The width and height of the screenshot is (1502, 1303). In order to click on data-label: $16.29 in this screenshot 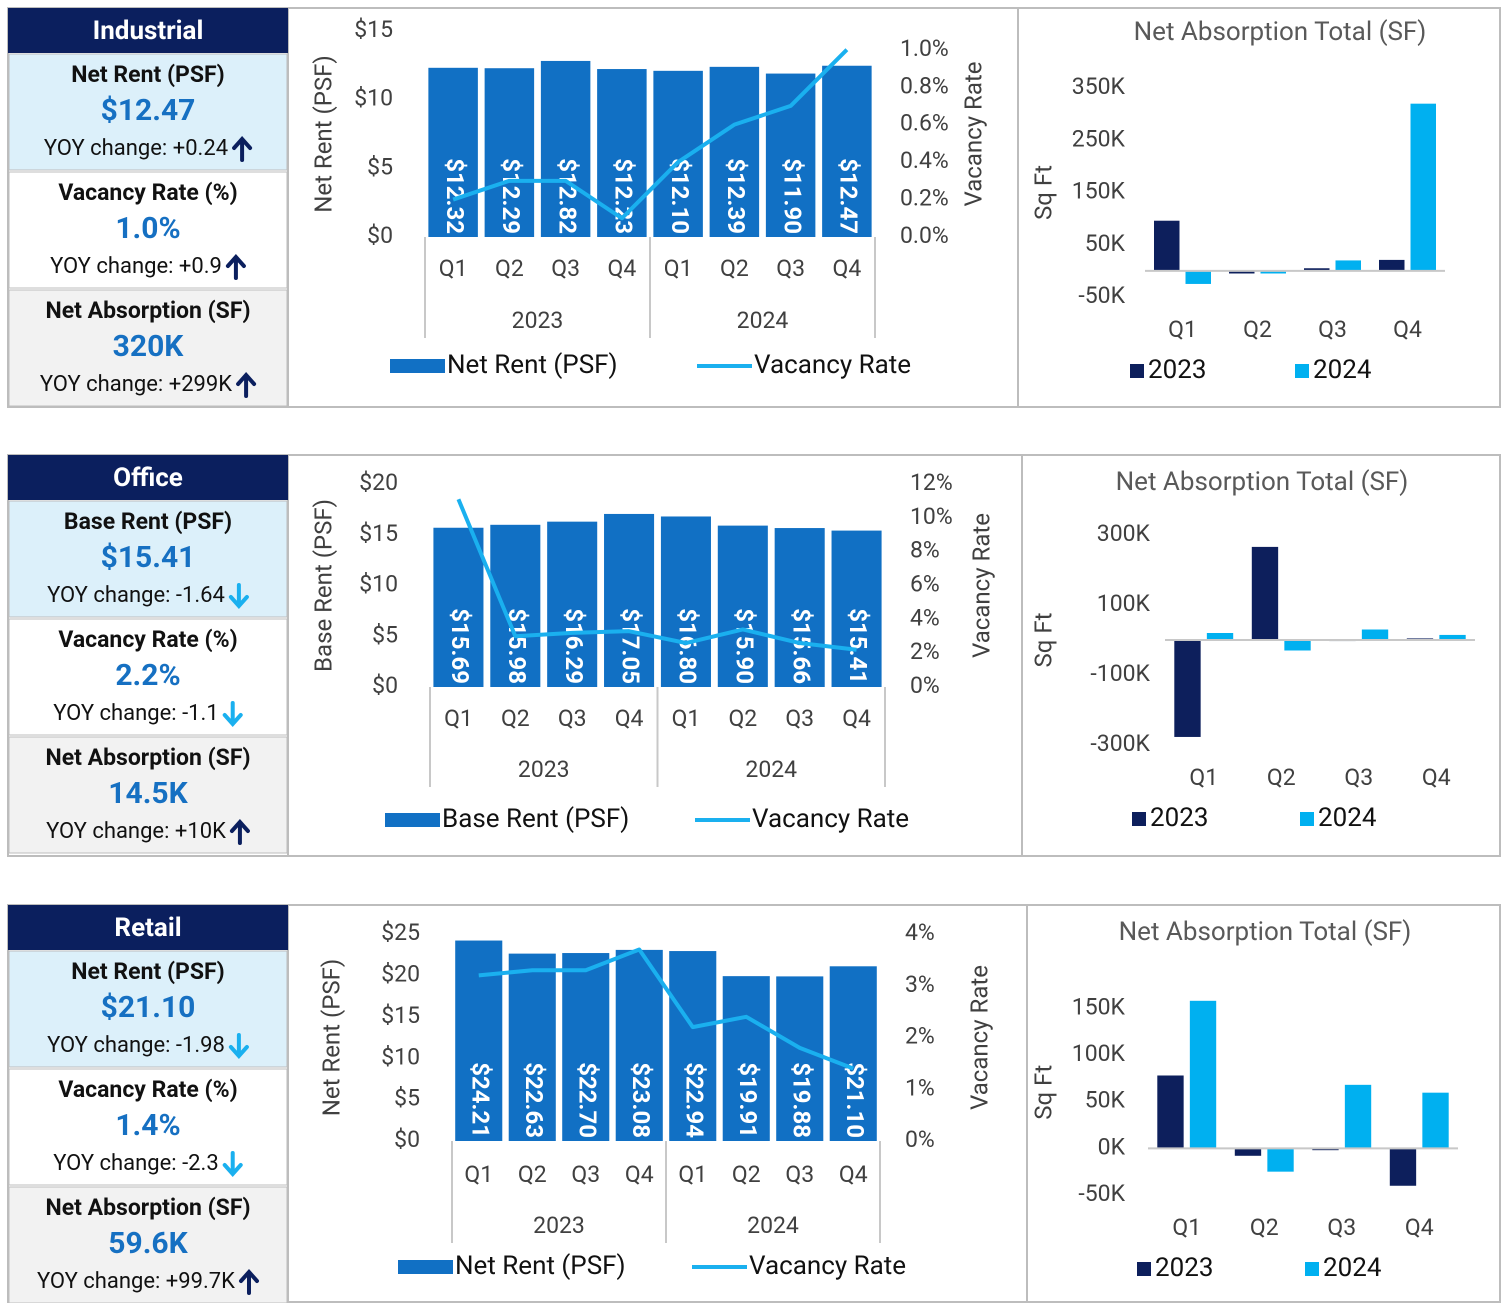, I will do `click(574, 646)`.